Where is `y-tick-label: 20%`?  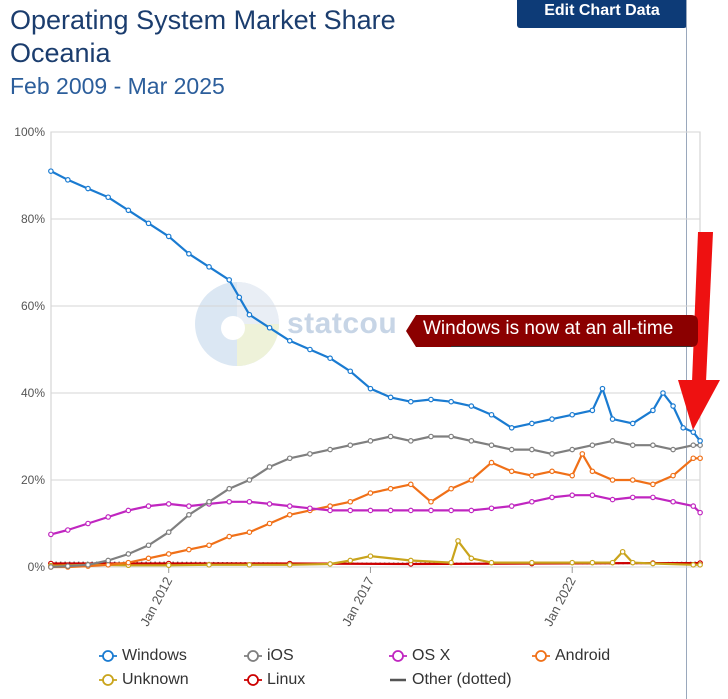 y-tick-label: 20% is located at coordinates (33, 480).